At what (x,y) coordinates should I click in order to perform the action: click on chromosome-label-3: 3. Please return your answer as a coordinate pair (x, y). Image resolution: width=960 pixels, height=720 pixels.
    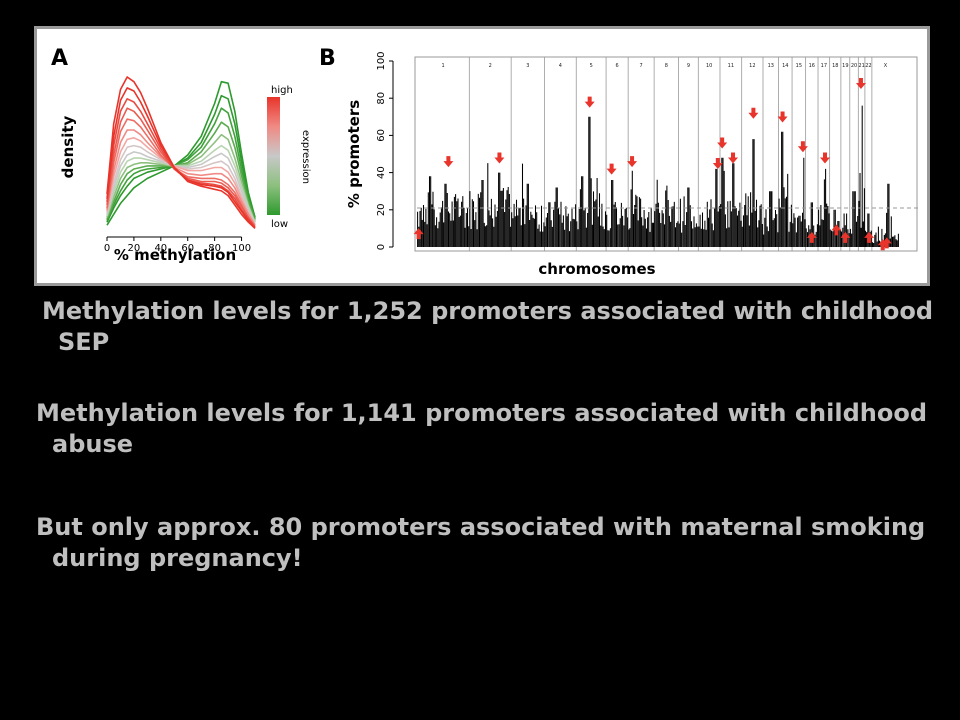
    Looking at the image, I should click on (527, 66).